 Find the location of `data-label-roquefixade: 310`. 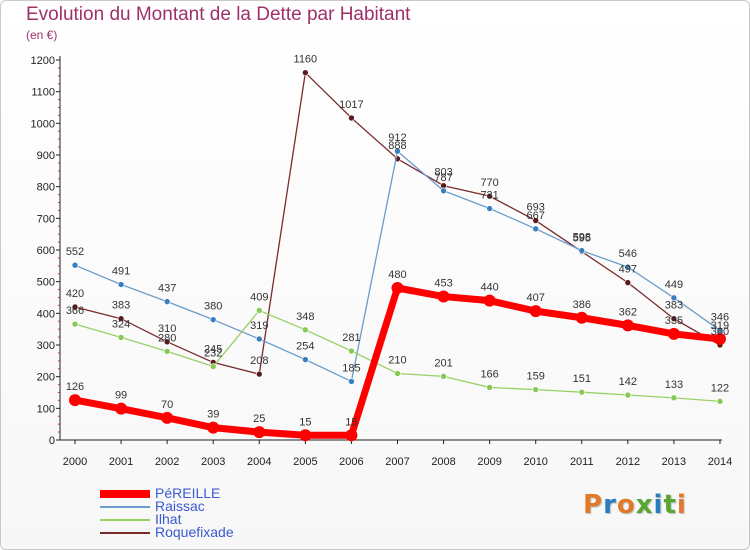

data-label-roquefixade: 310 is located at coordinates (167, 329).